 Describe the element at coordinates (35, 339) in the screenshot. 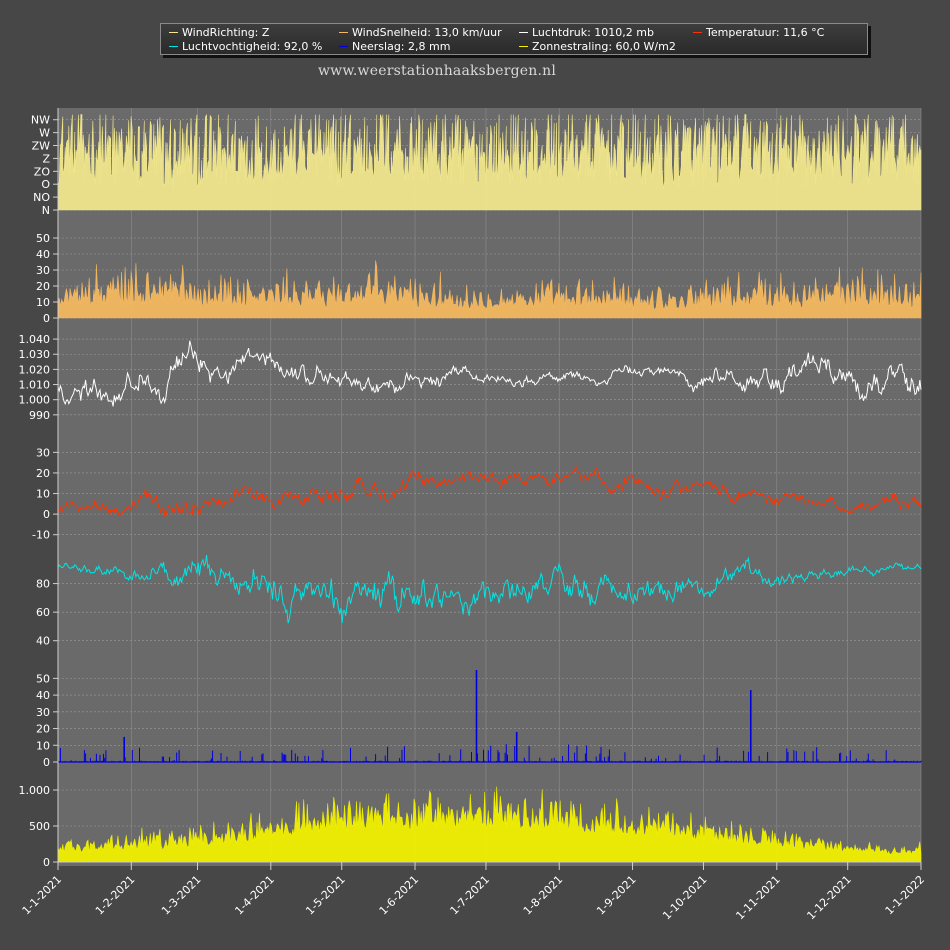

I see `y-tick-label: 1.040` at that location.